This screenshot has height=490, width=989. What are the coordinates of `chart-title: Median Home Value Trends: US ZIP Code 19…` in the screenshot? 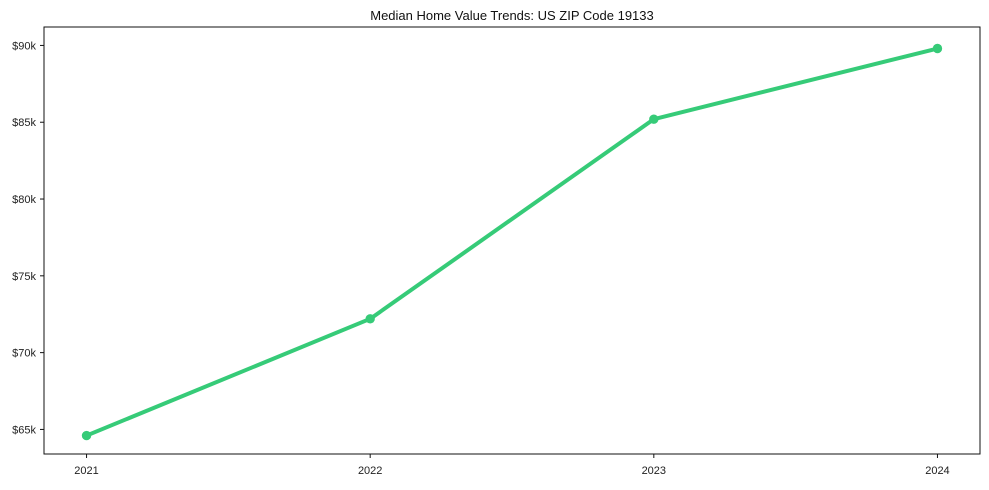 It's located at (512, 15).